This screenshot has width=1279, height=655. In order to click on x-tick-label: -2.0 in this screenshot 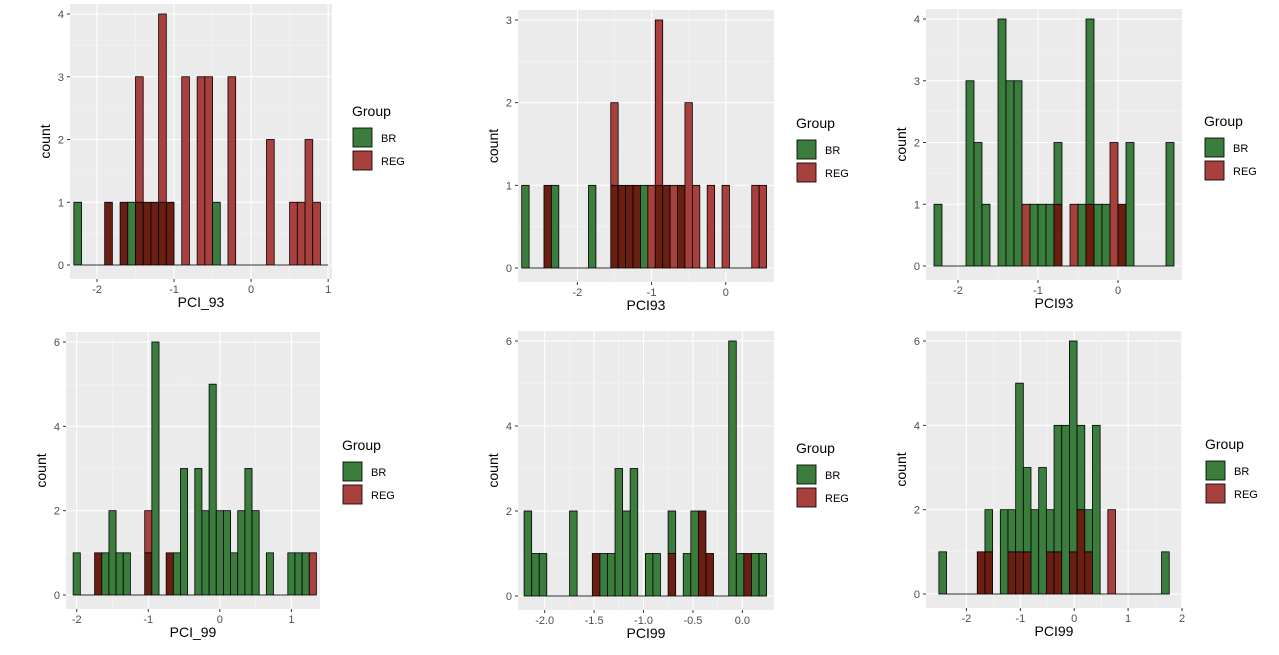, I will do `click(544, 621)`.